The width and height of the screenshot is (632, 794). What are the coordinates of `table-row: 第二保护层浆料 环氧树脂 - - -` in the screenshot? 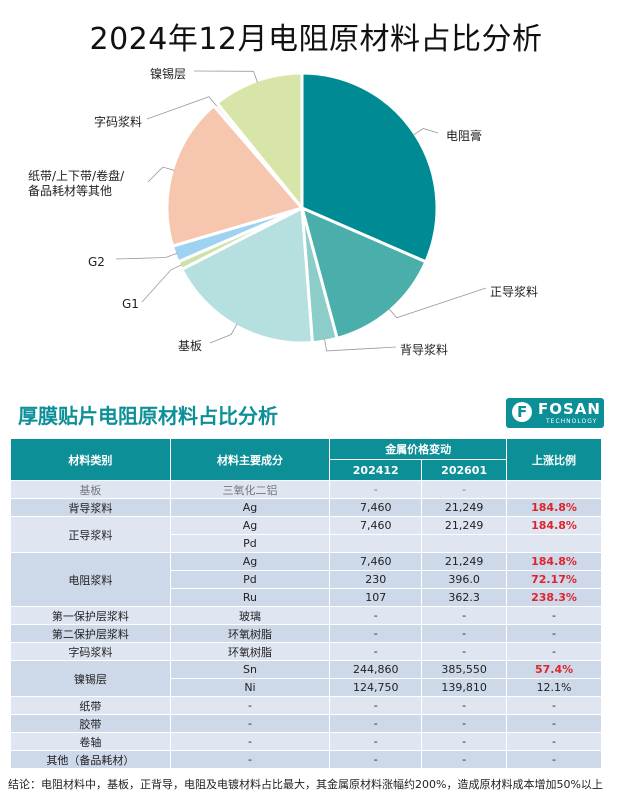 It's located at (306, 633).